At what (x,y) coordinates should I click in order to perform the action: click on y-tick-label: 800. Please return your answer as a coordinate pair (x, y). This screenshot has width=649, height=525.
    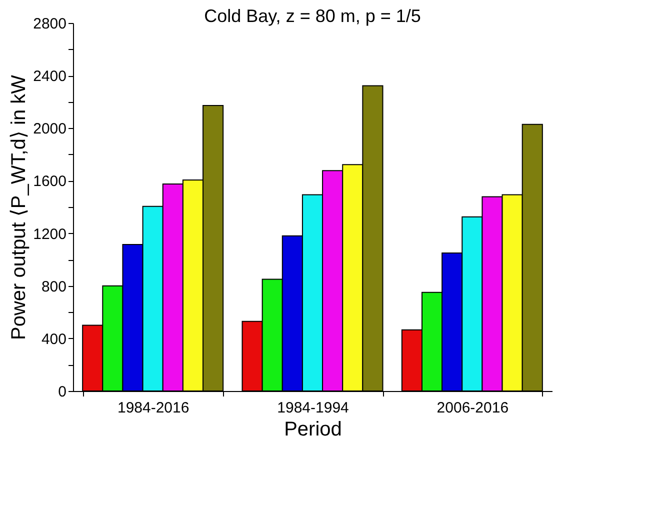
    Looking at the image, I should click on (53, 287).